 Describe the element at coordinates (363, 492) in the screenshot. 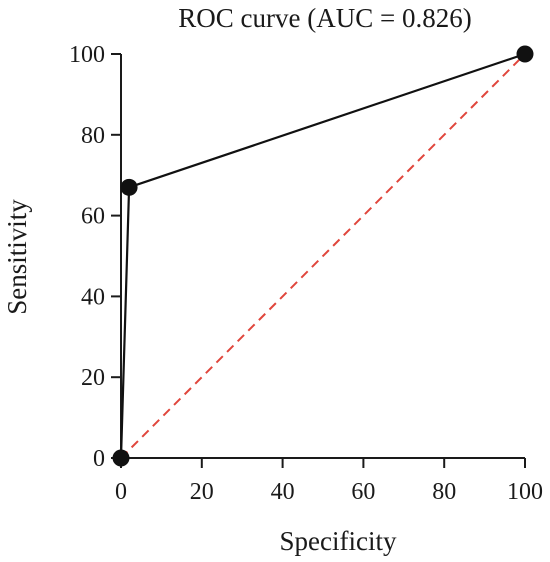

I see `x-tick-label: 60` at that location.